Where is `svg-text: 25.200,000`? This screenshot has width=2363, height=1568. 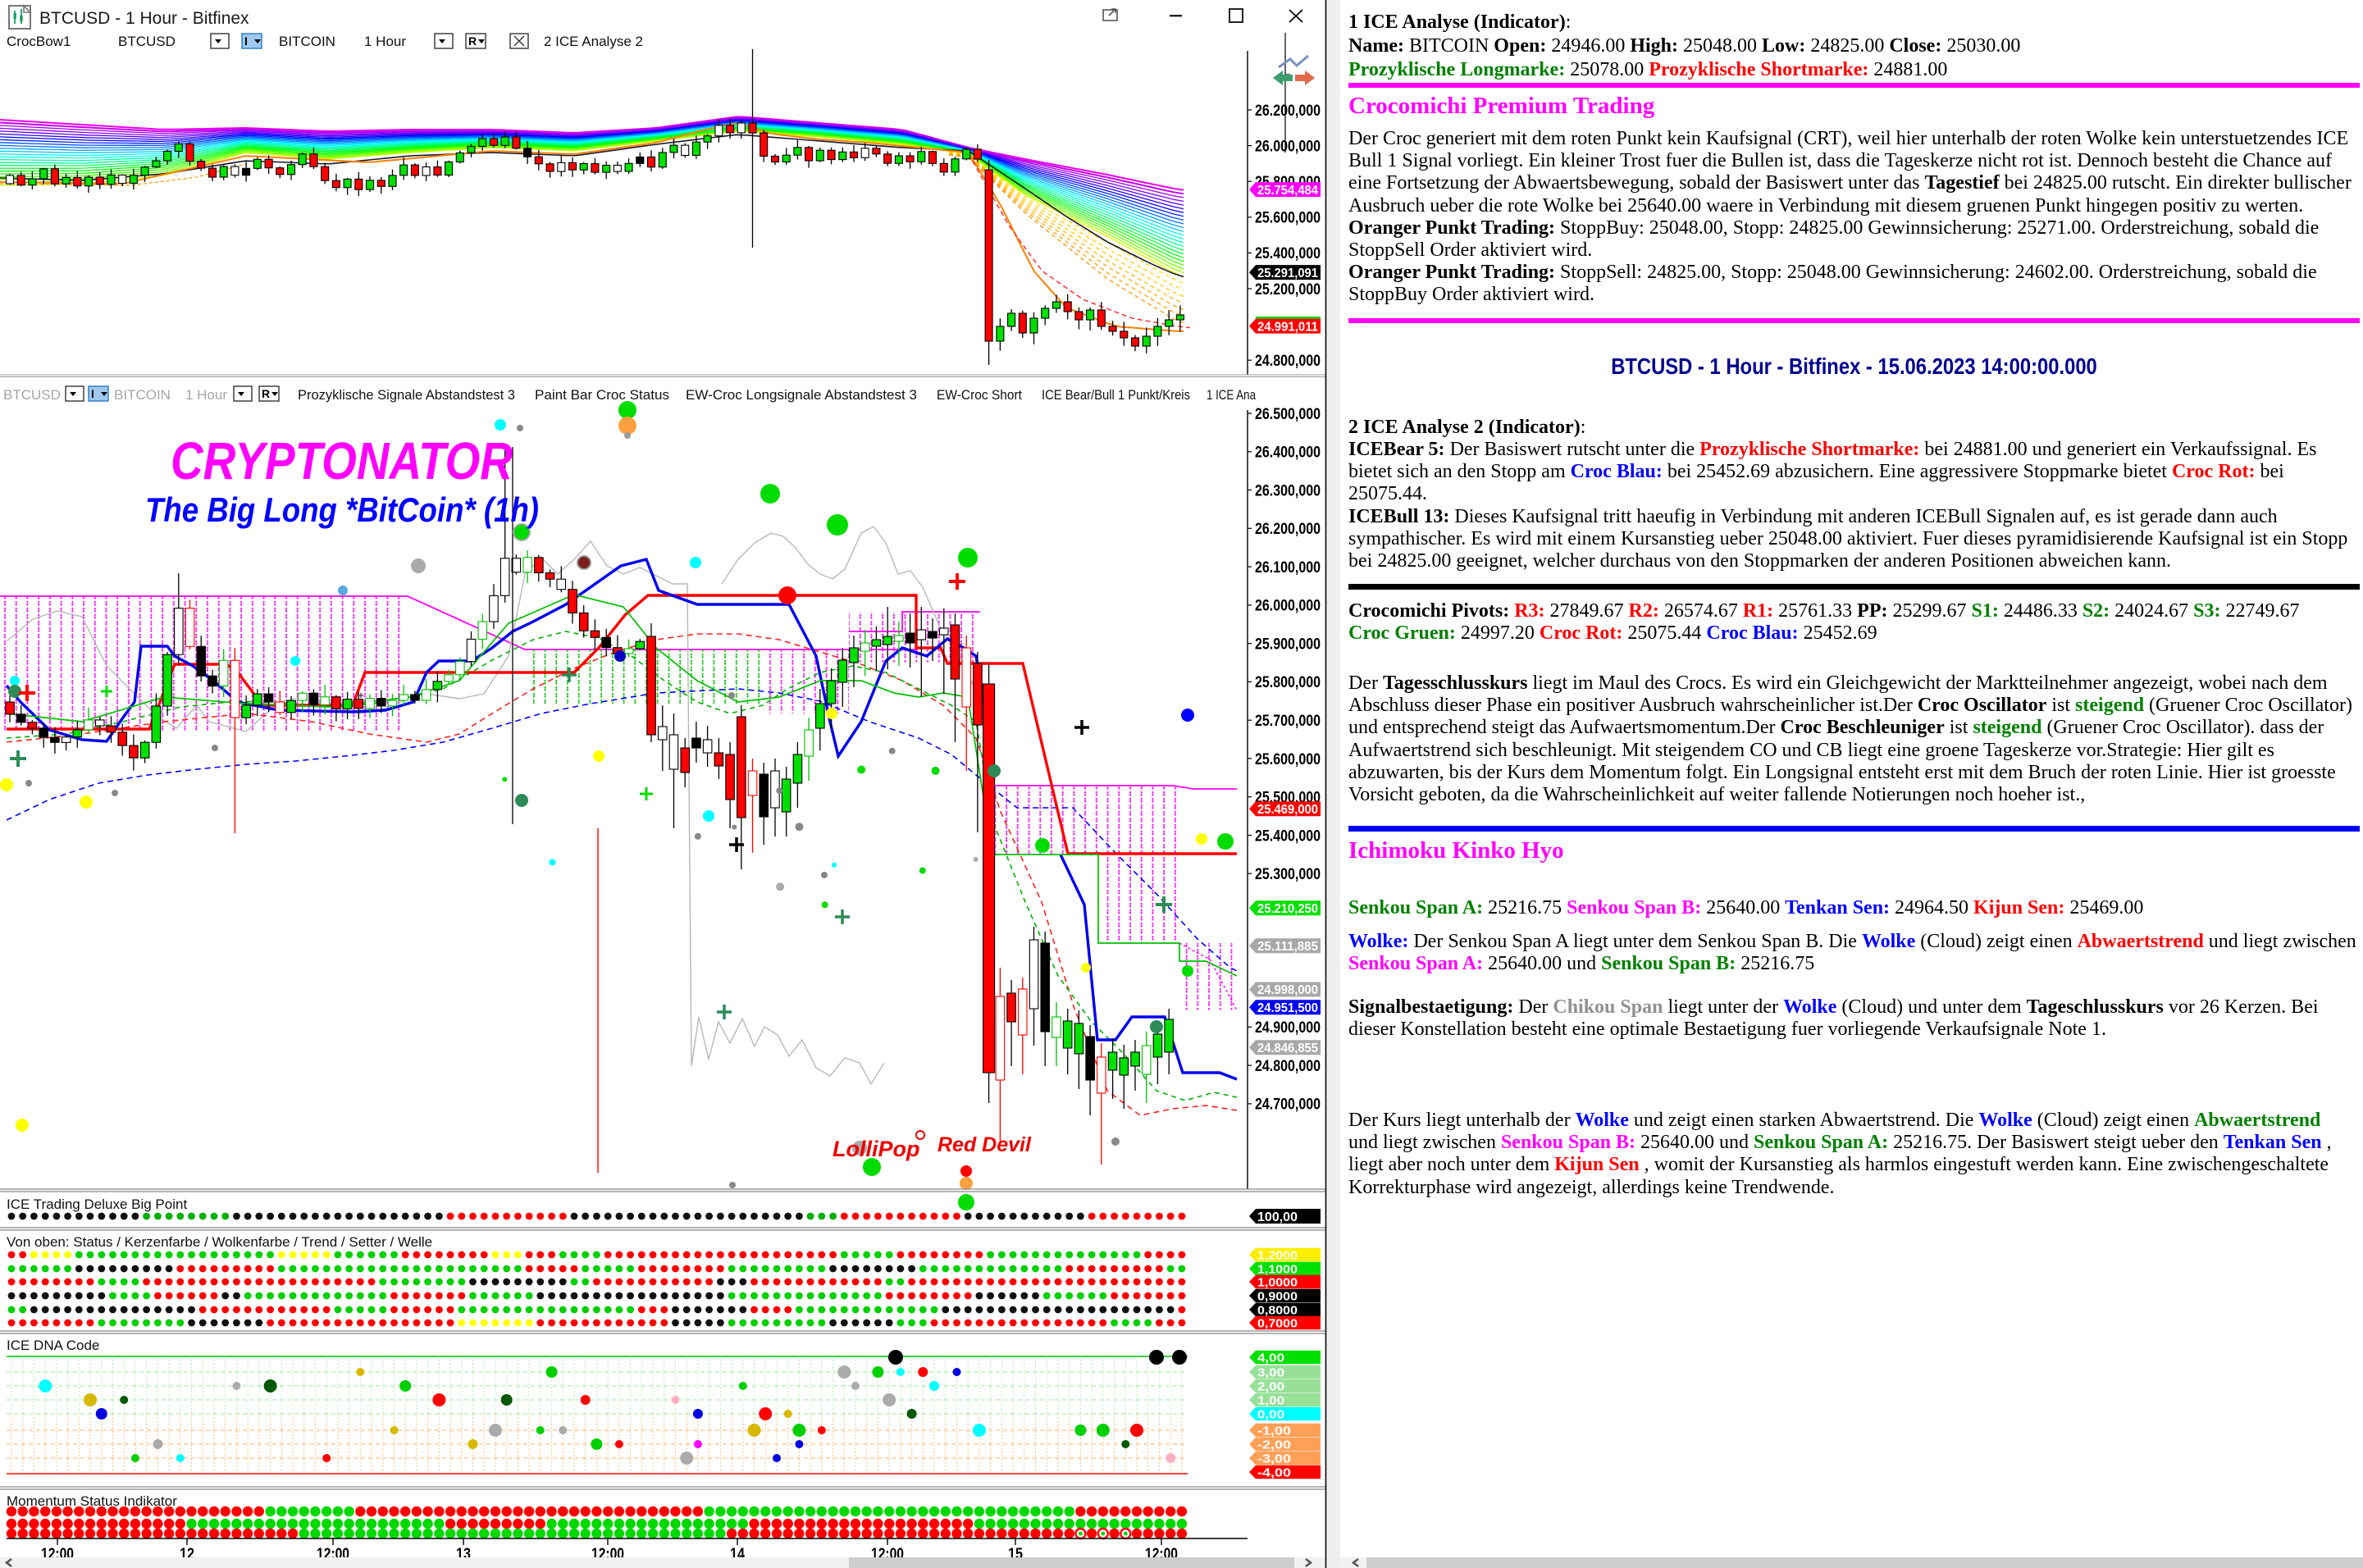 svg-text: 25.200,000 is located at coordinates (1288, 290).